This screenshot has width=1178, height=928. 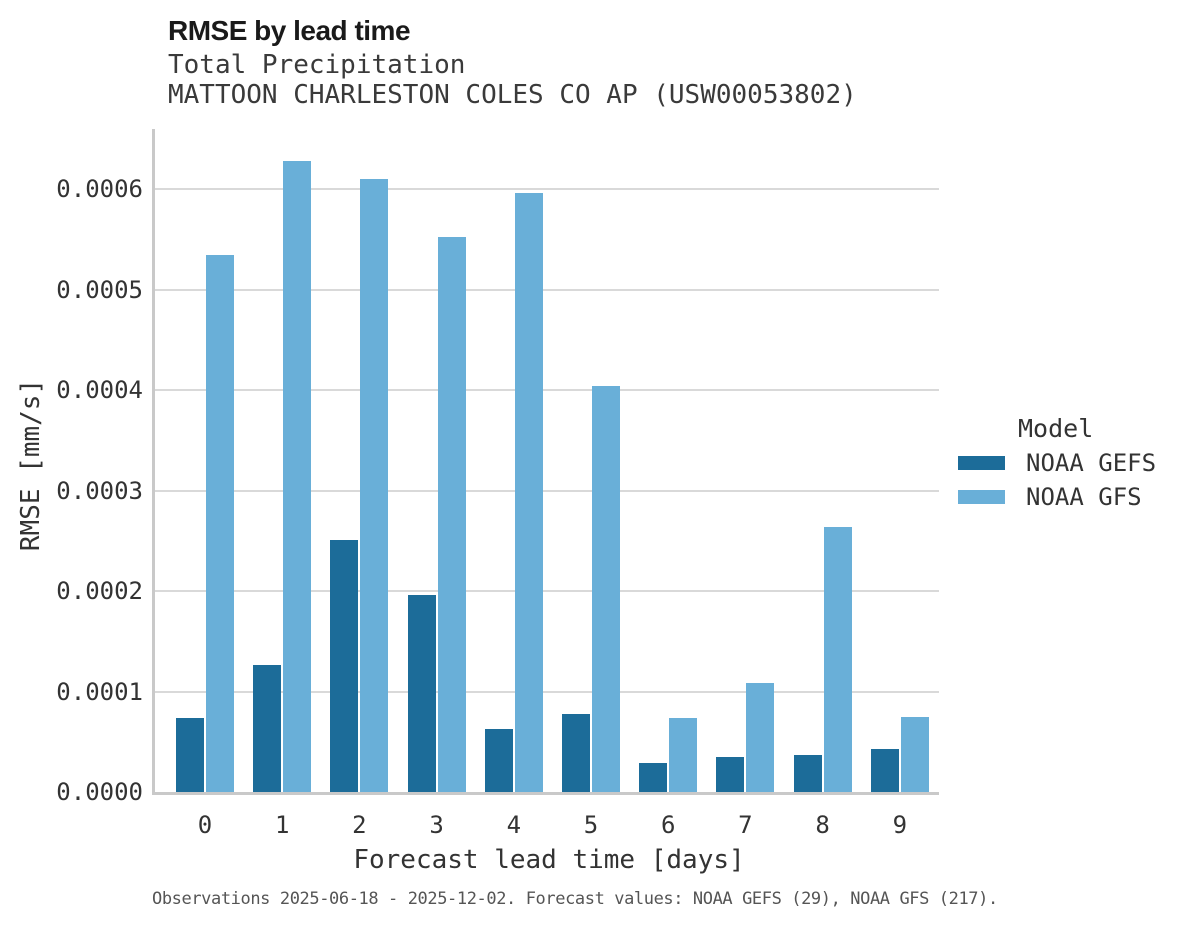 I want to click on x-tick-label: 6, so click(x=668, y=825).